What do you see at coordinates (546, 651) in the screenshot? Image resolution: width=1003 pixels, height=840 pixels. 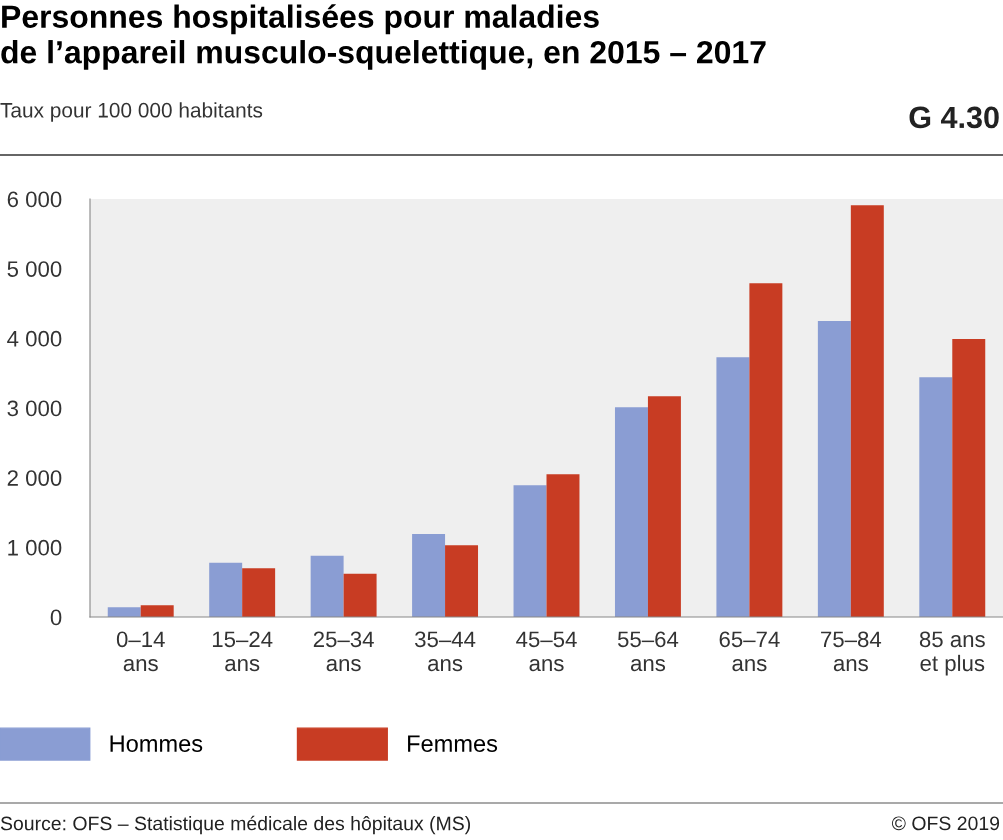 I see `x-tick-label: 45–54 ans` at bounding box center [546, 651].